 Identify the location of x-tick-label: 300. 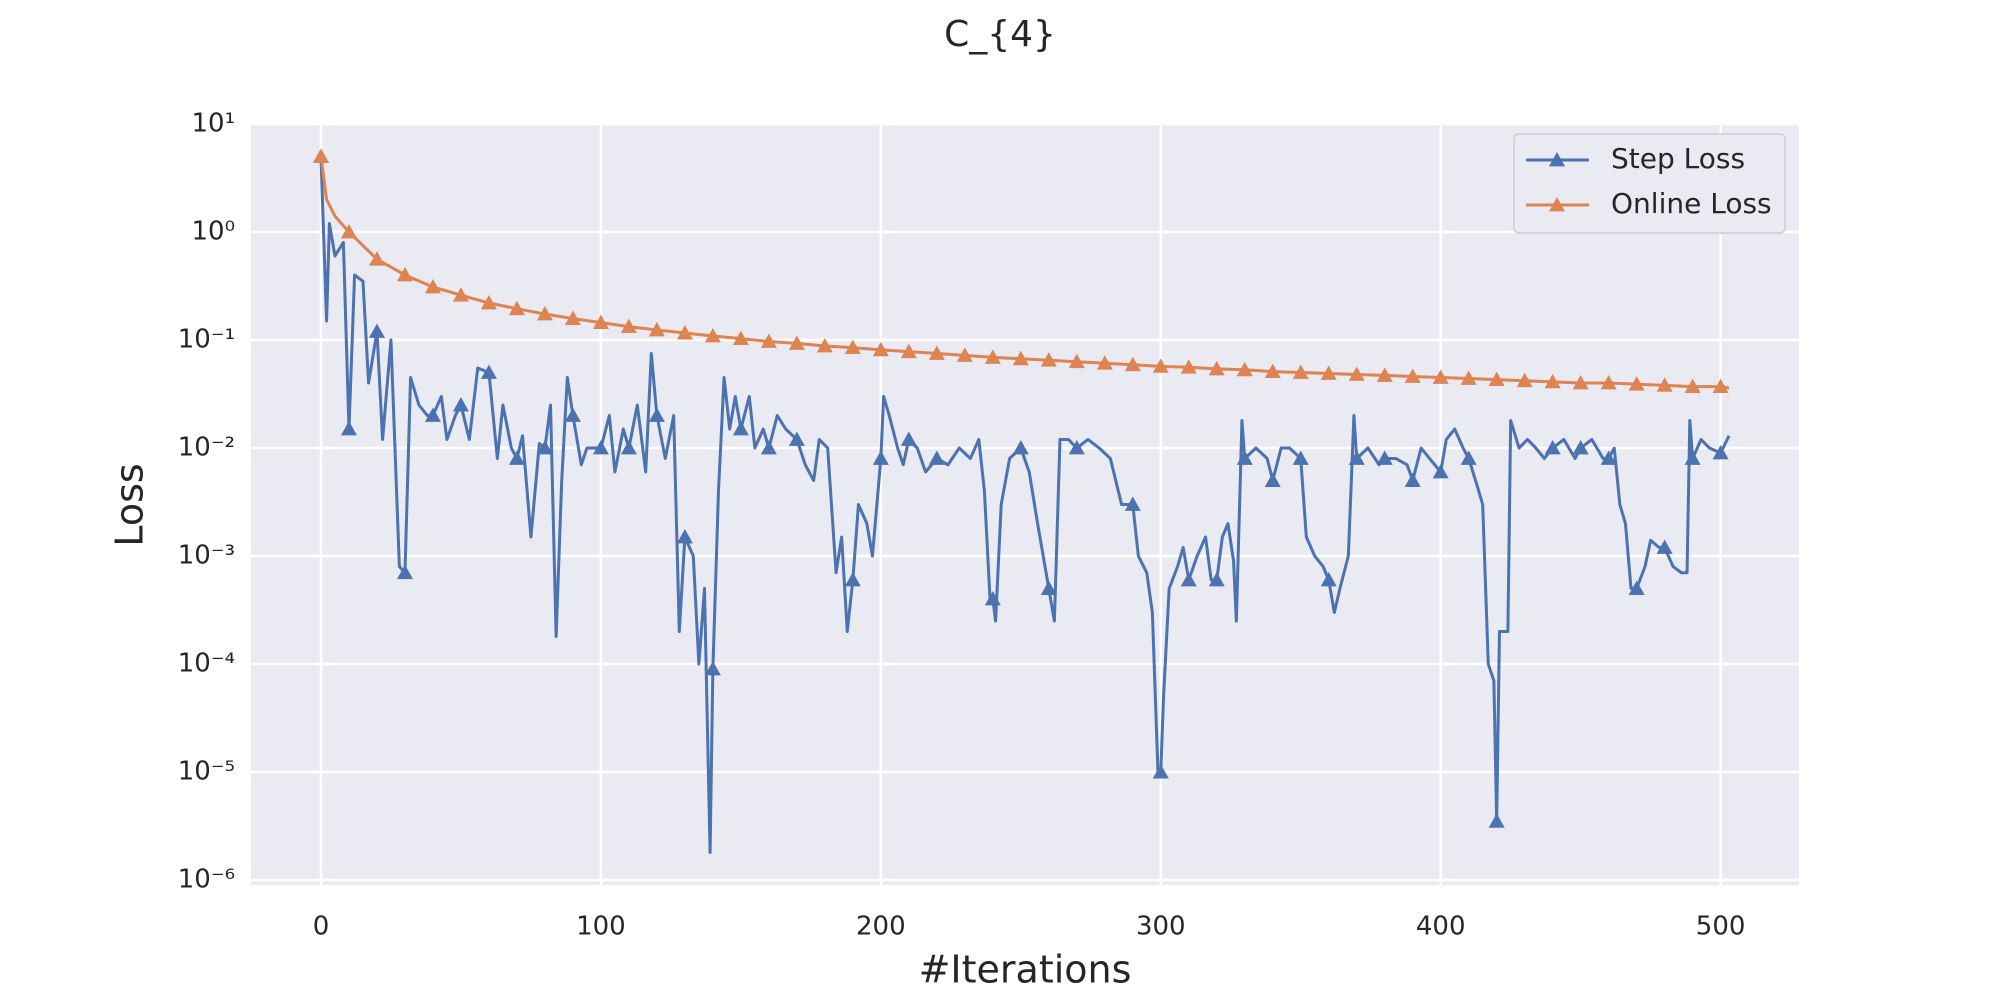
(1161, 927).